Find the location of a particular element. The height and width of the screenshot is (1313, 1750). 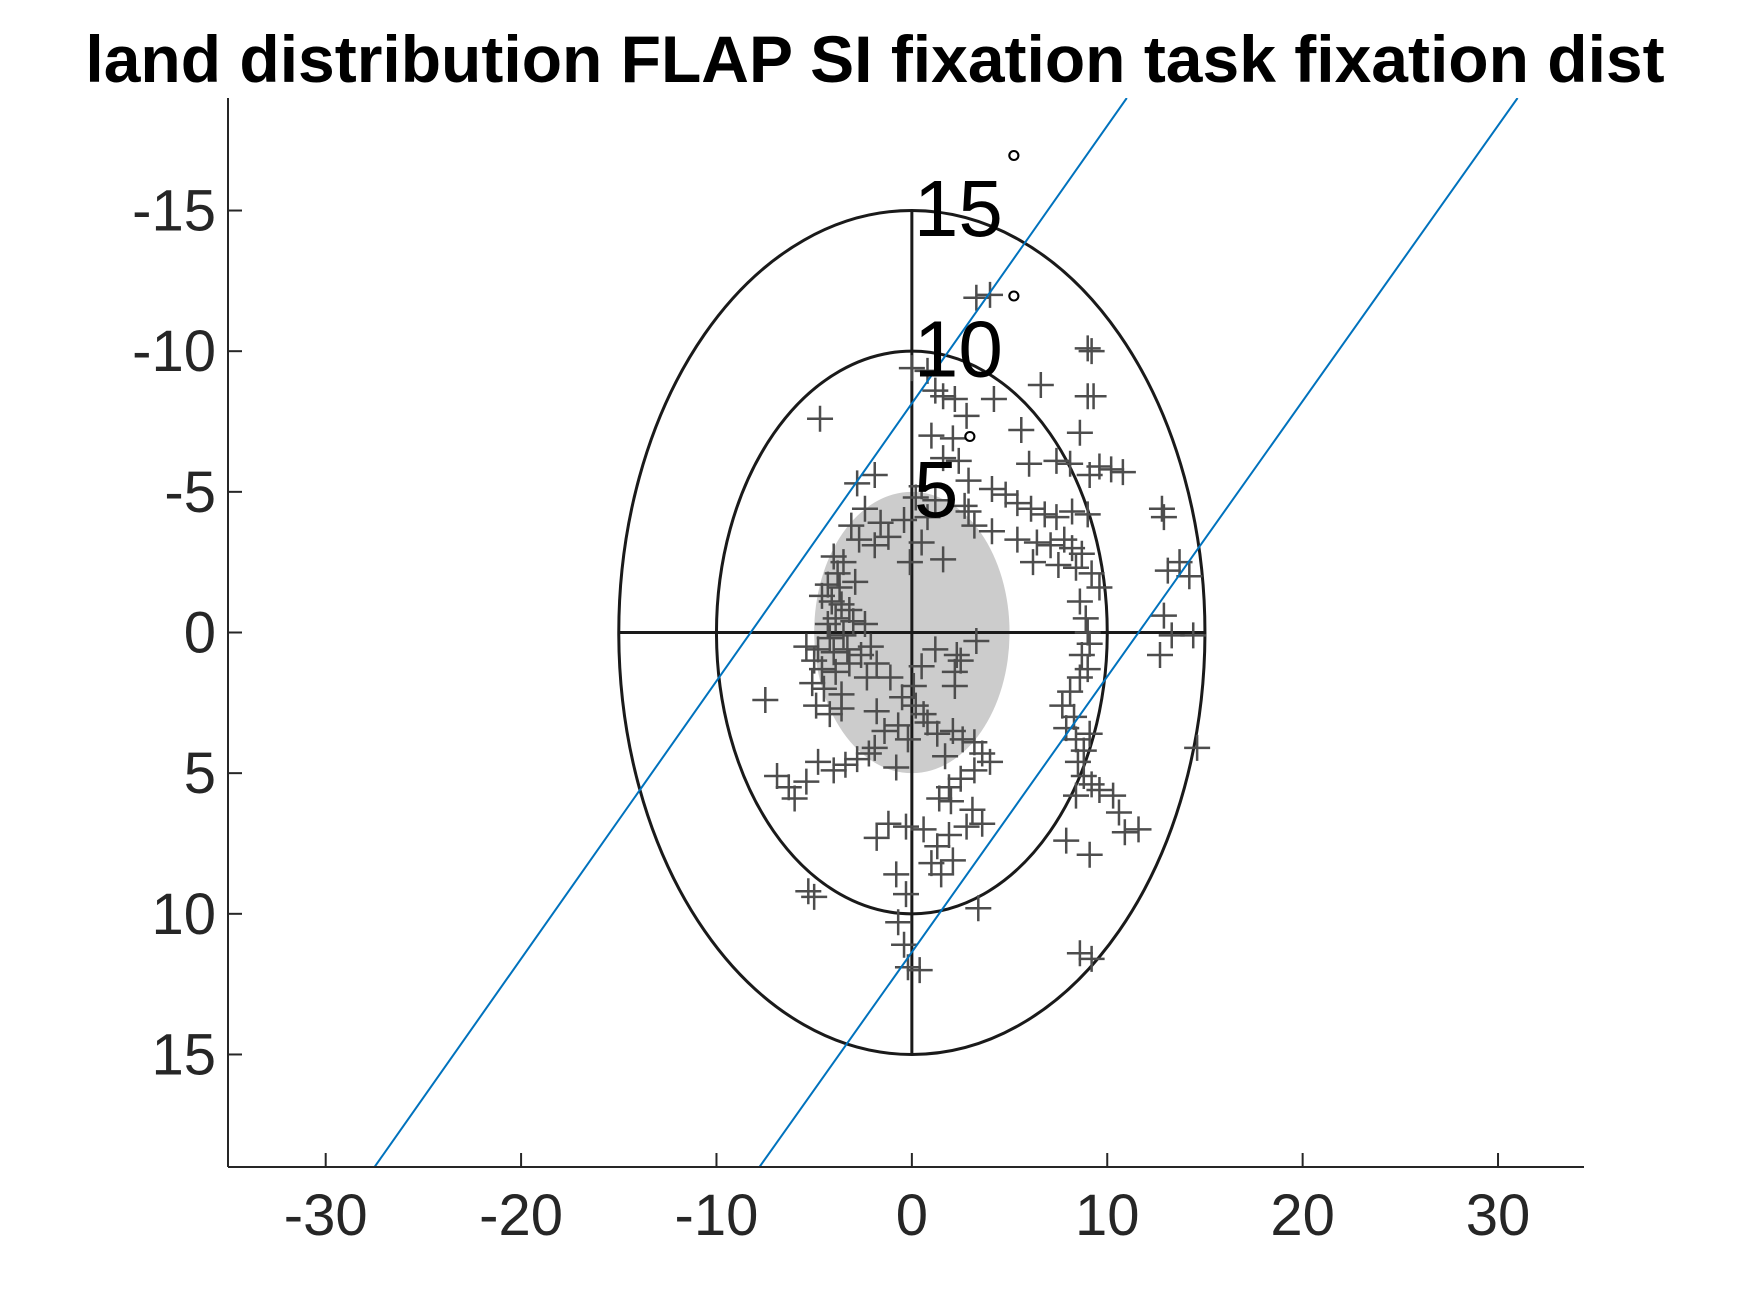

x-tick-label: 30 is located at coordinates (1498, 1215).